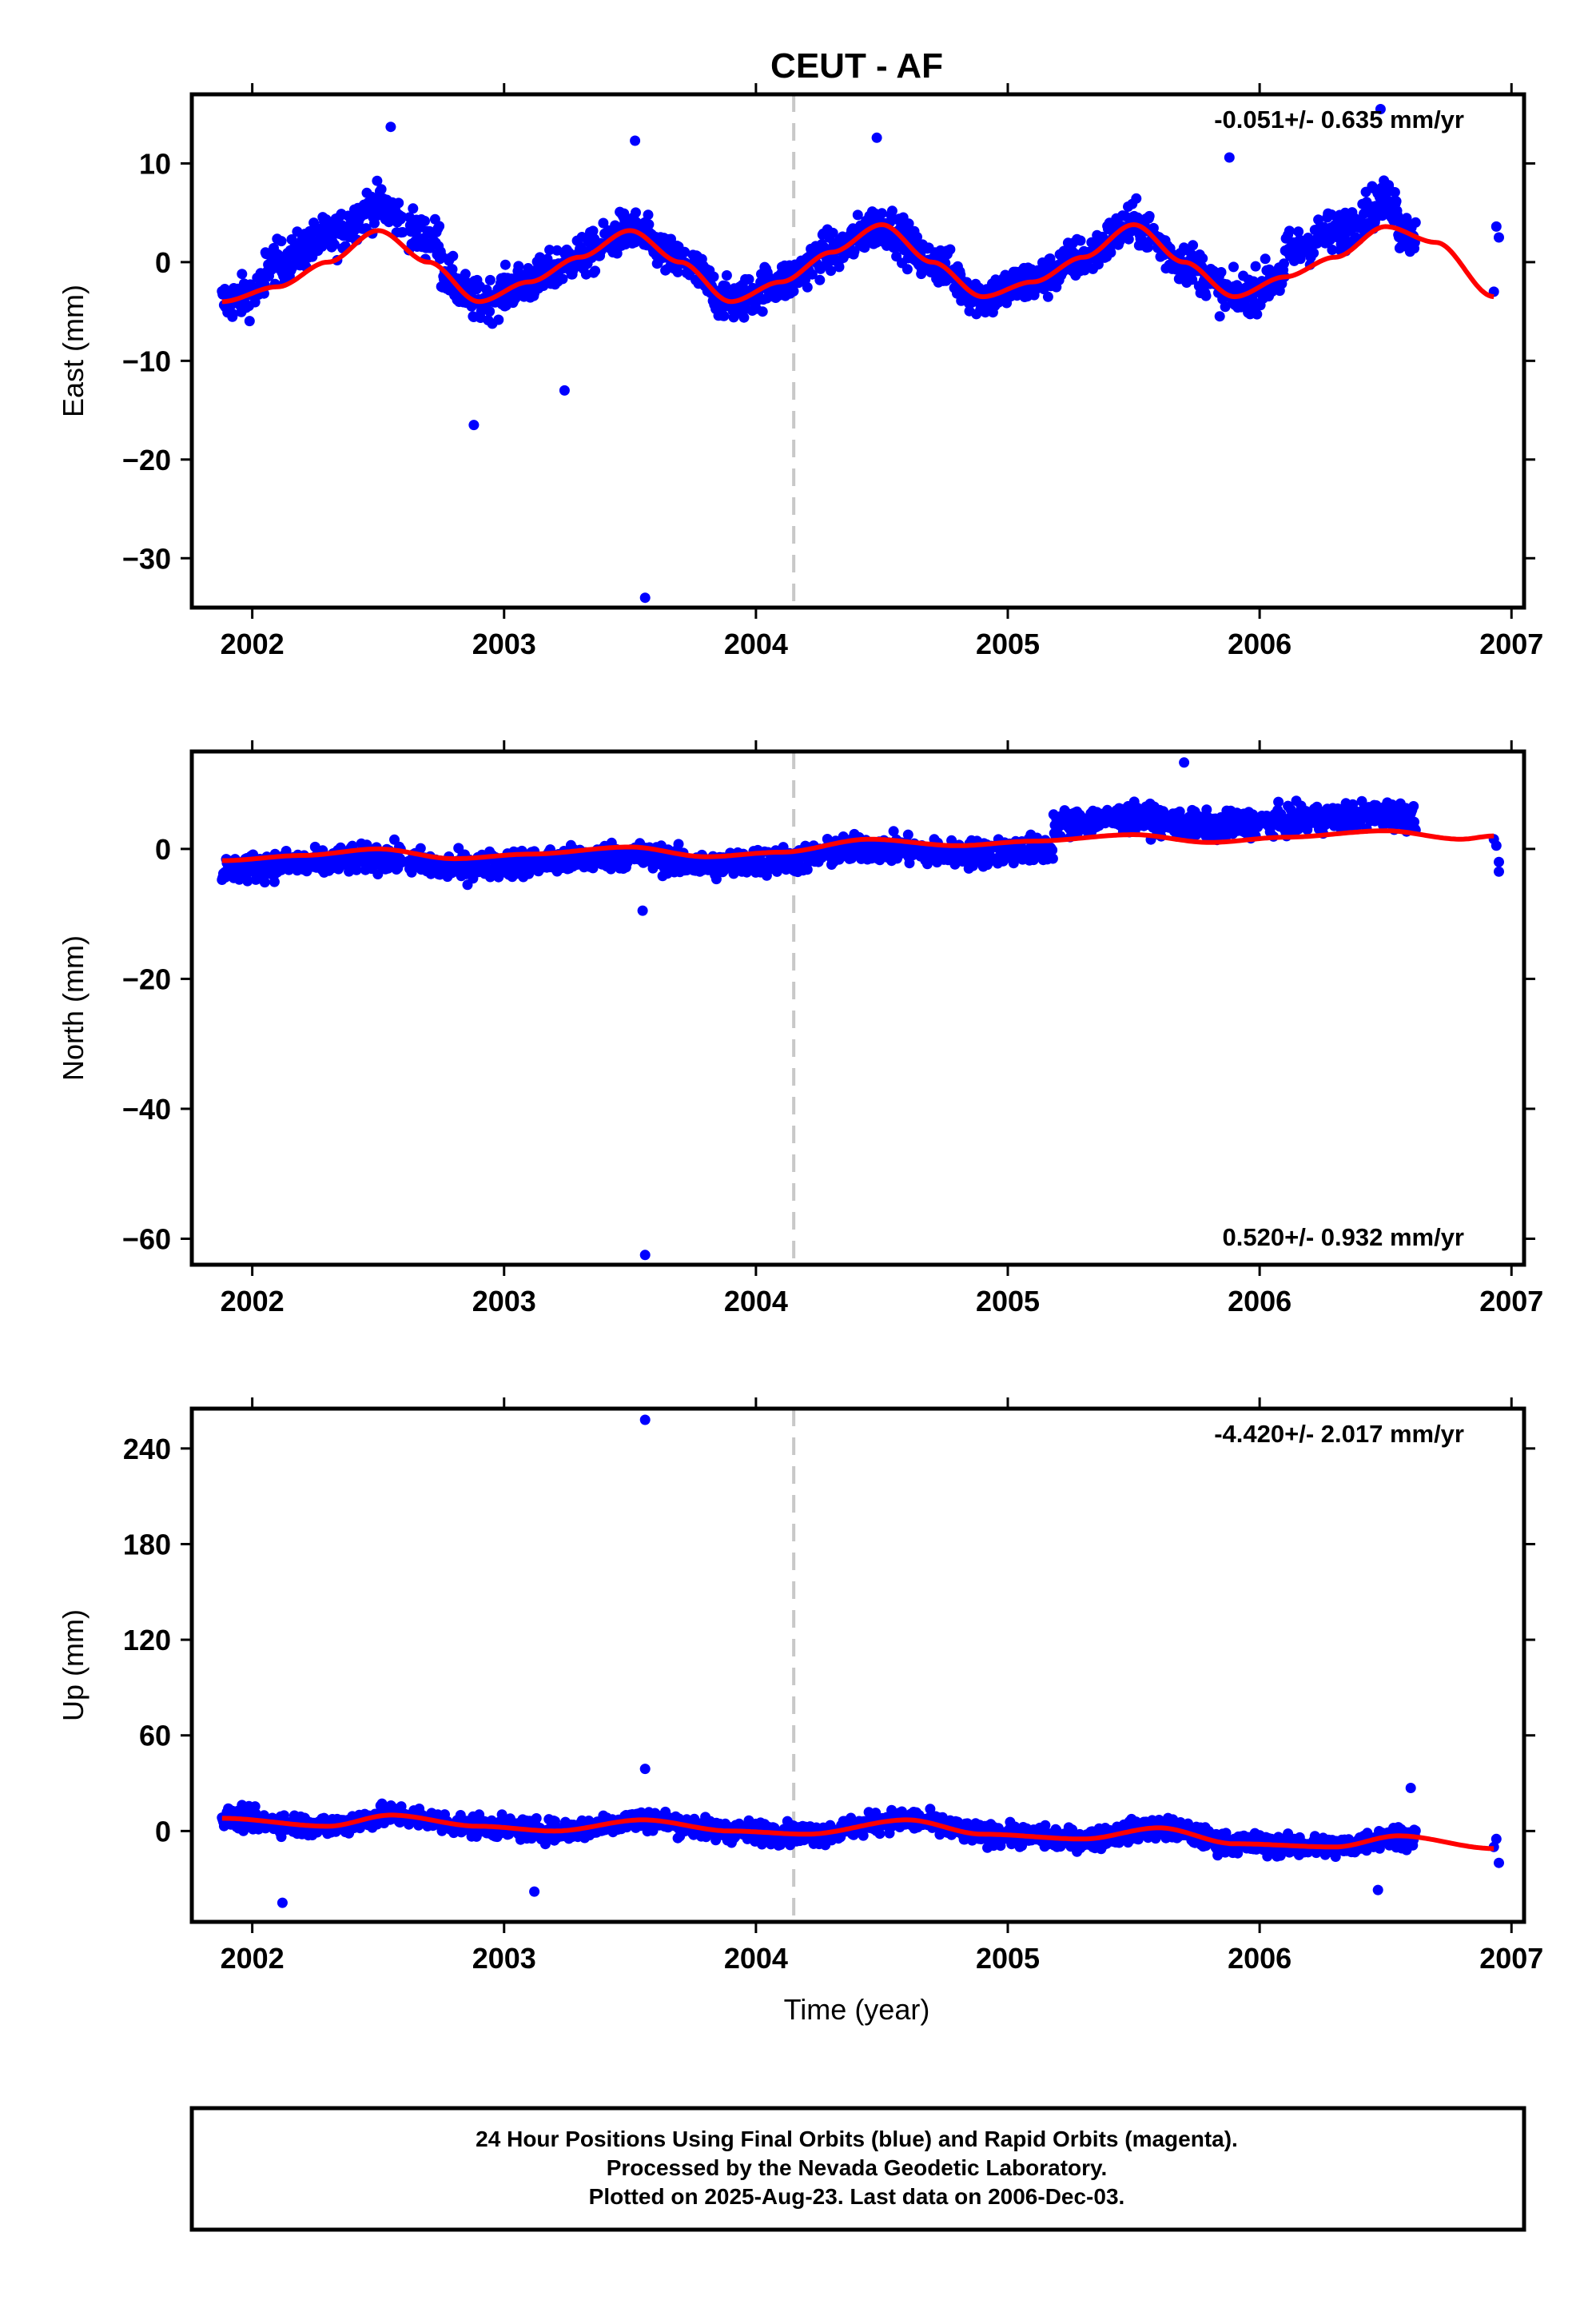  What do you see at coordinates (146, 1238) in the screenshot?
I see `y-tick-label: −60` at bounding box center [146, 1238].